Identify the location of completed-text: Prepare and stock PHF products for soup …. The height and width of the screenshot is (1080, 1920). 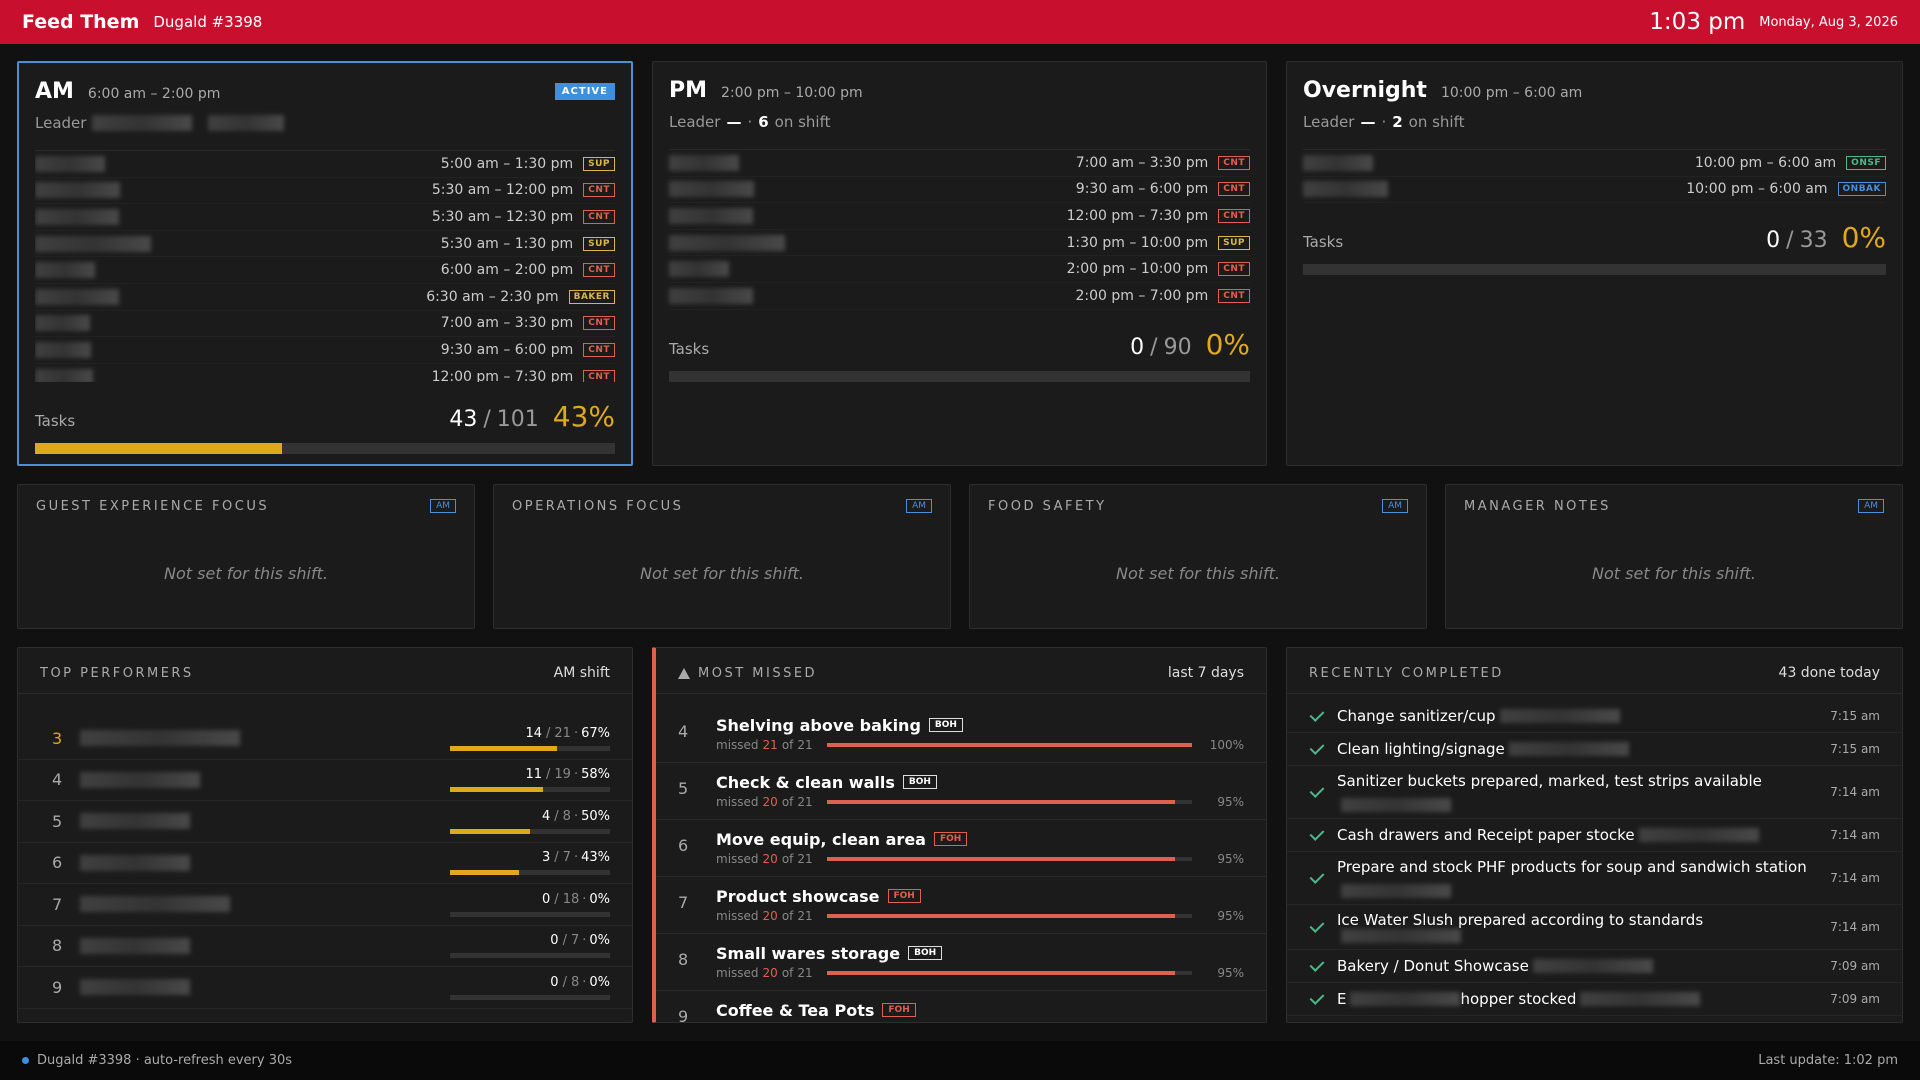
(1577, 878).